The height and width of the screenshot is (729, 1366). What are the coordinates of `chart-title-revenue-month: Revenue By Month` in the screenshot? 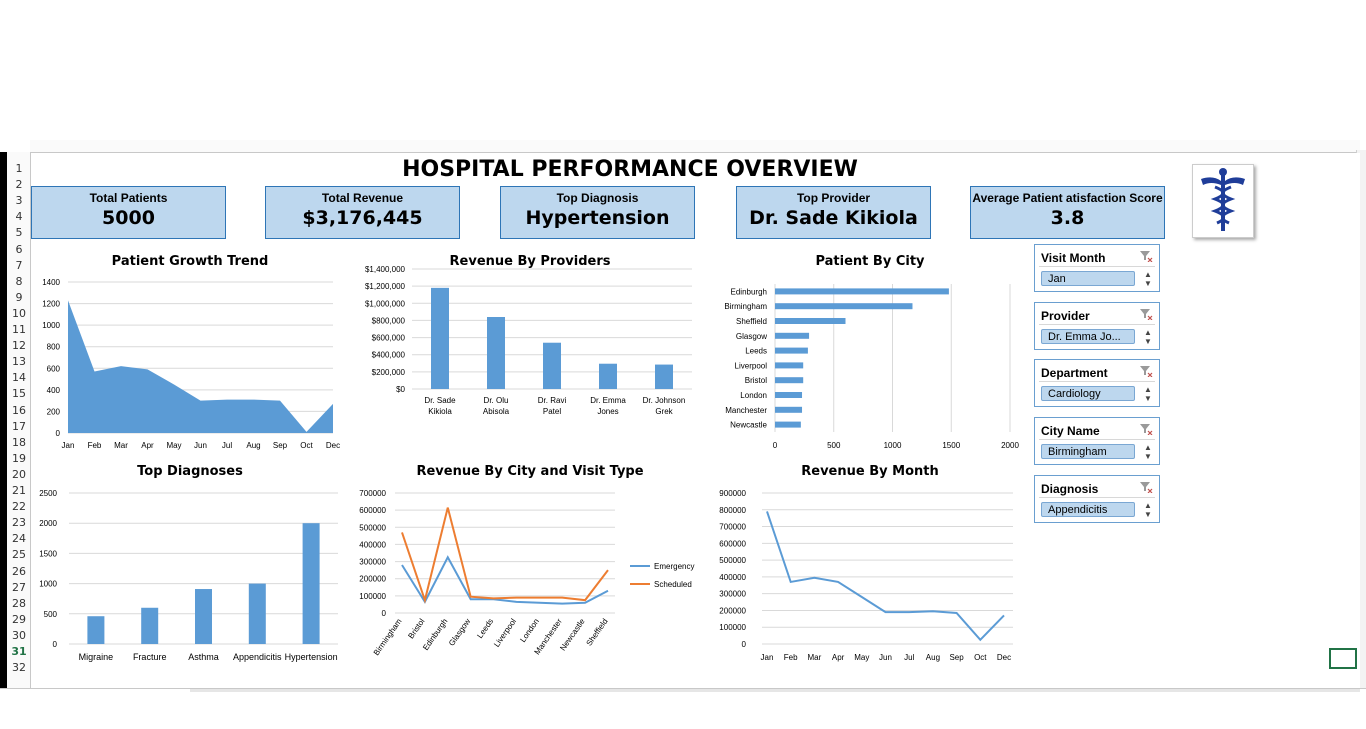 It's located at (870, 471).